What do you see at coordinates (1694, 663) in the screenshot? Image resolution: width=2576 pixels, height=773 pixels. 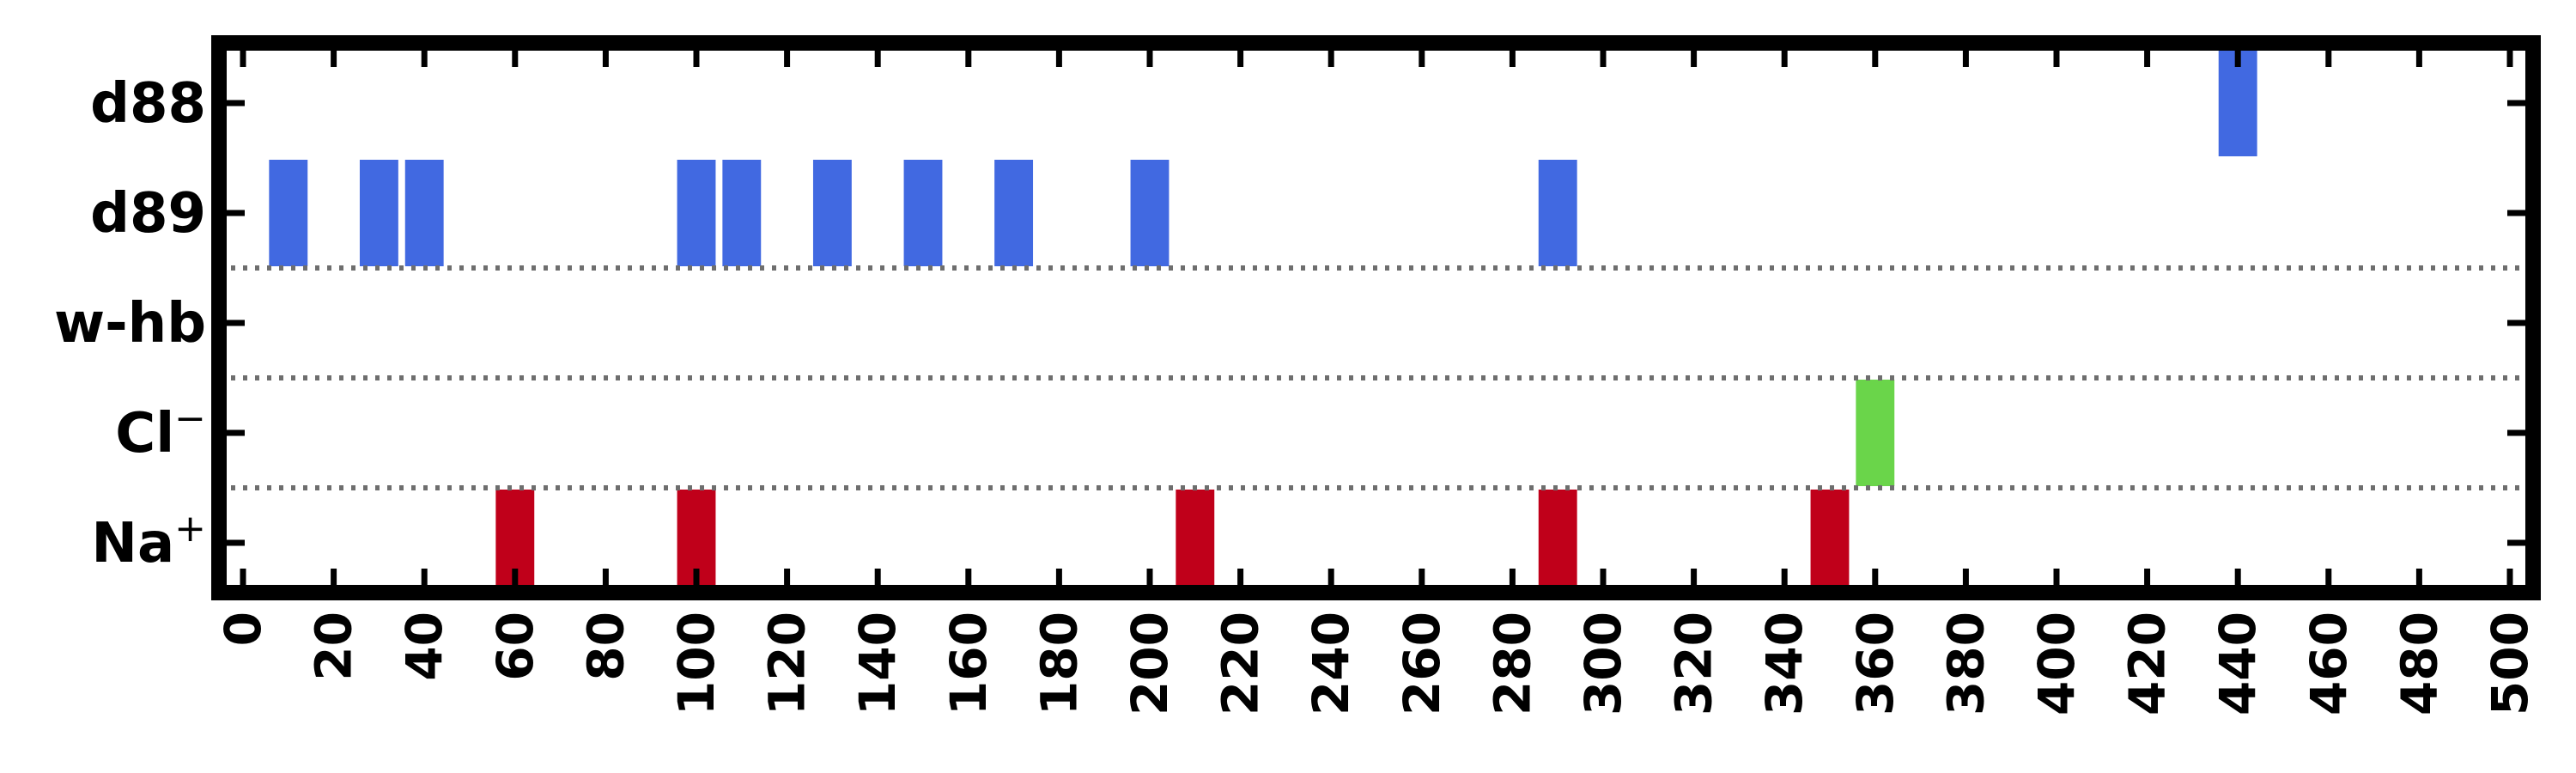 I see `x-tick-label: 320` at bounding box center [1694, 663].